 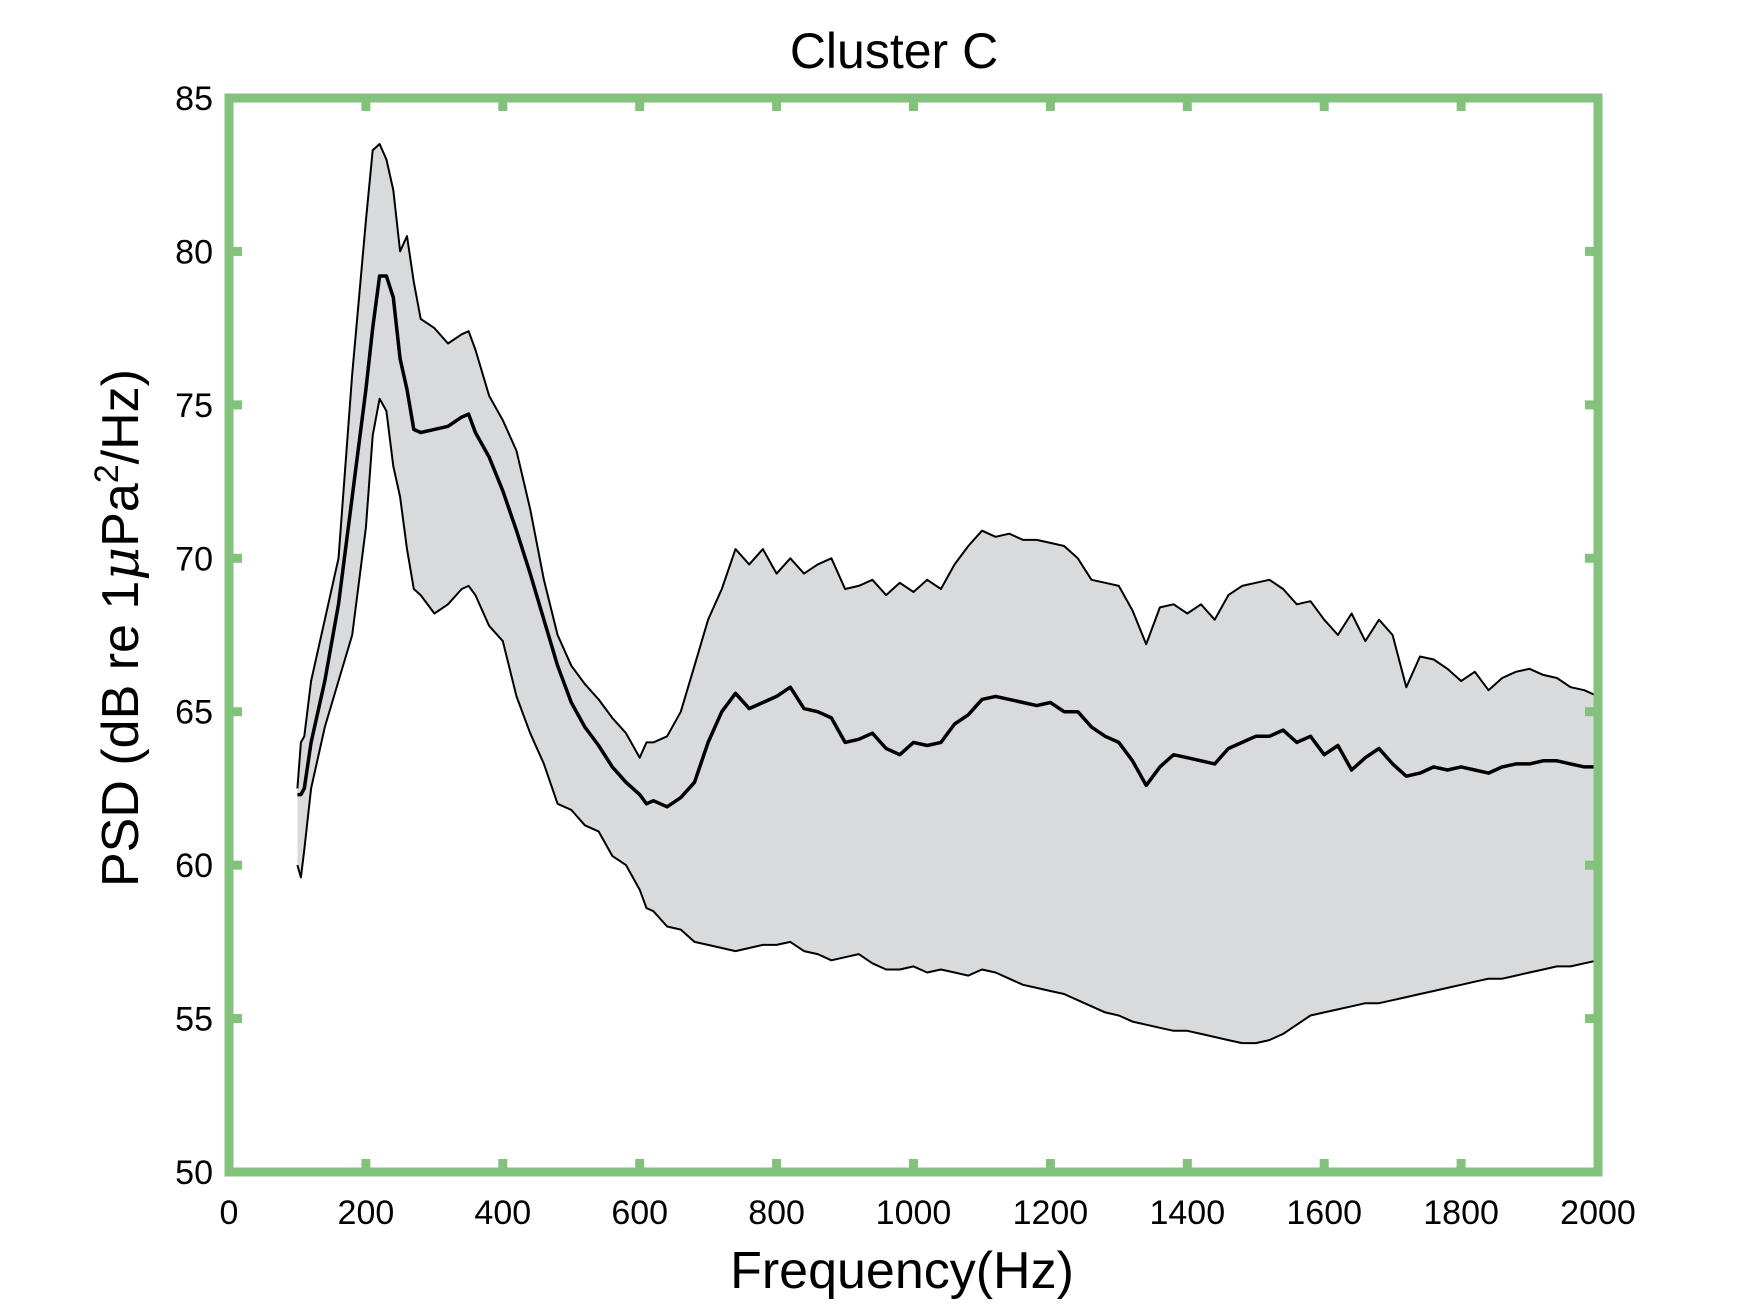 I want to click on y-axis-label-superscript: 2, so click(x=107, y=473).